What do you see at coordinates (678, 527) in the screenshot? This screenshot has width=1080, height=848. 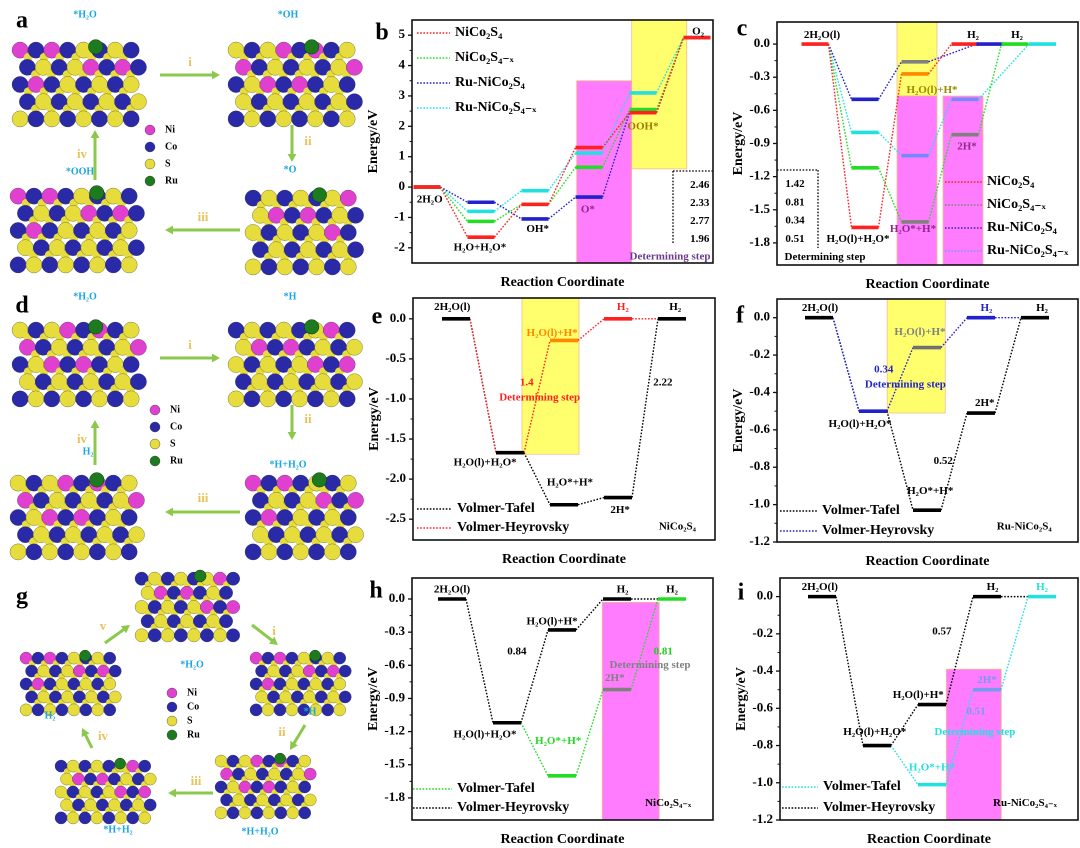 I see `annotation-label: NiCo₂S₄` at bounding box center [678, 527].